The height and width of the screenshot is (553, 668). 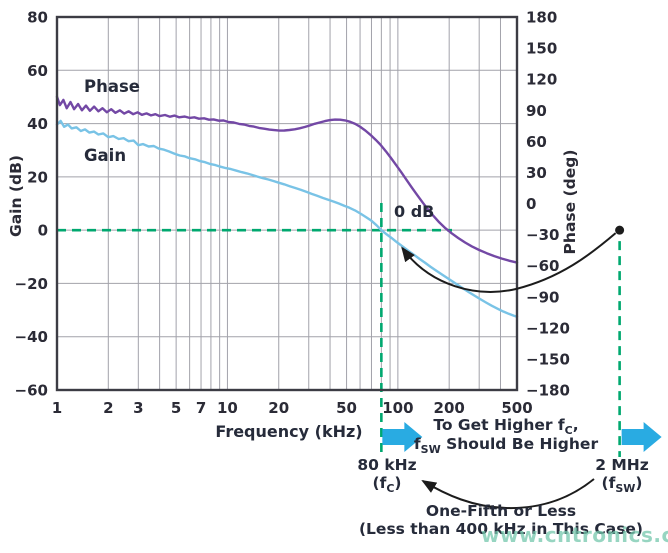 I want to click on phase-tick-label: 120, so click(x=541, y=80).